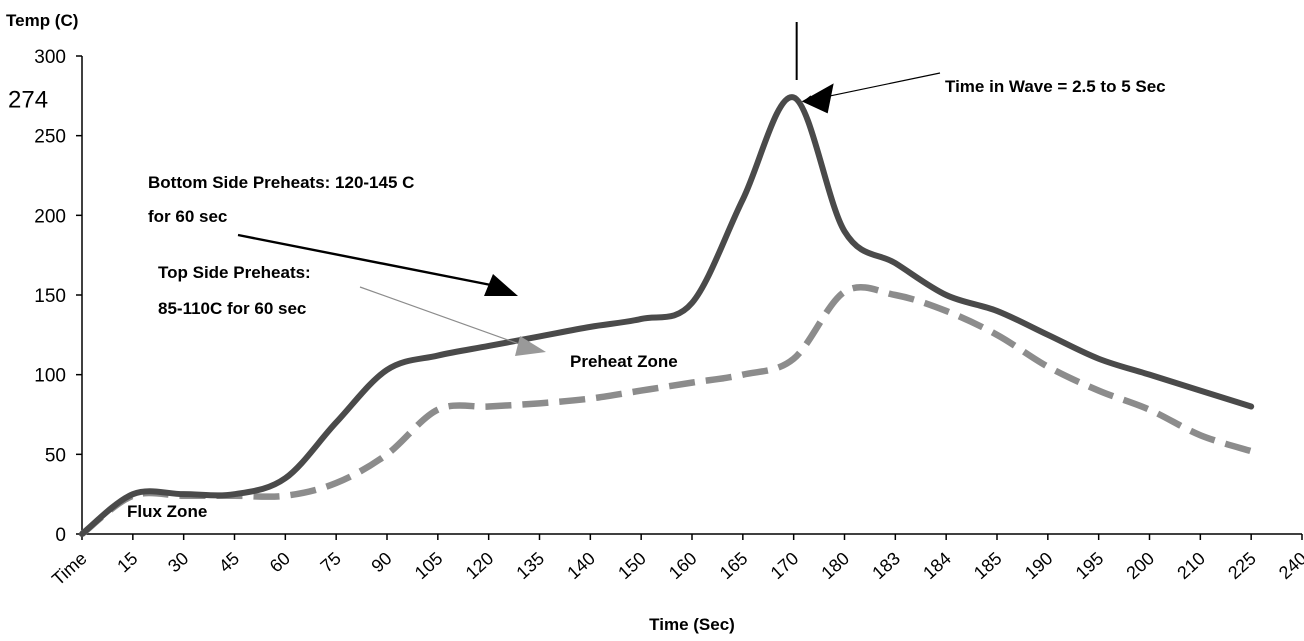  Describe the element at coordinates (581, 565) in the screenshot. I see `x-tick-label: 140` at that location.